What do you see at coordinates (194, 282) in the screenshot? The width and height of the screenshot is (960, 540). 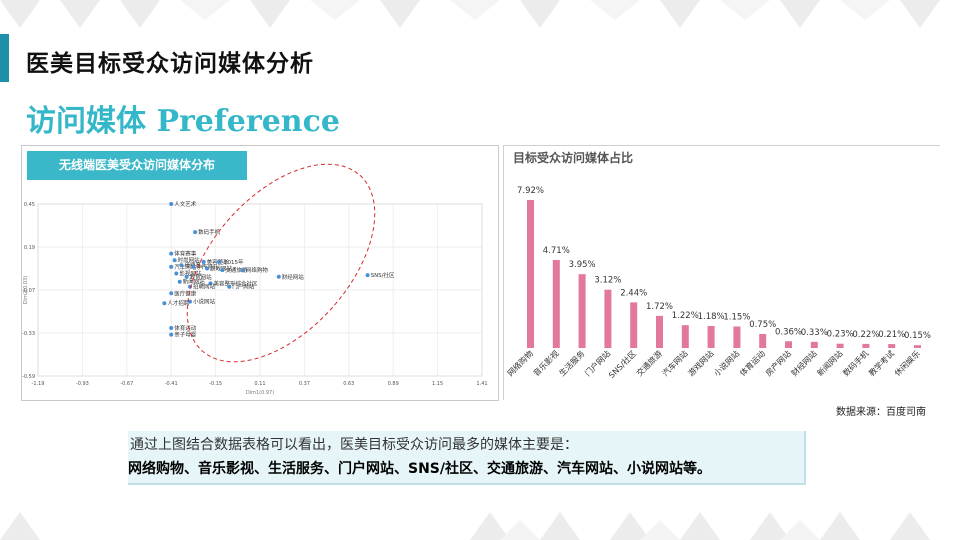 I see `scatter-point-label: 新闻网站` at bounding box center [194, 282].